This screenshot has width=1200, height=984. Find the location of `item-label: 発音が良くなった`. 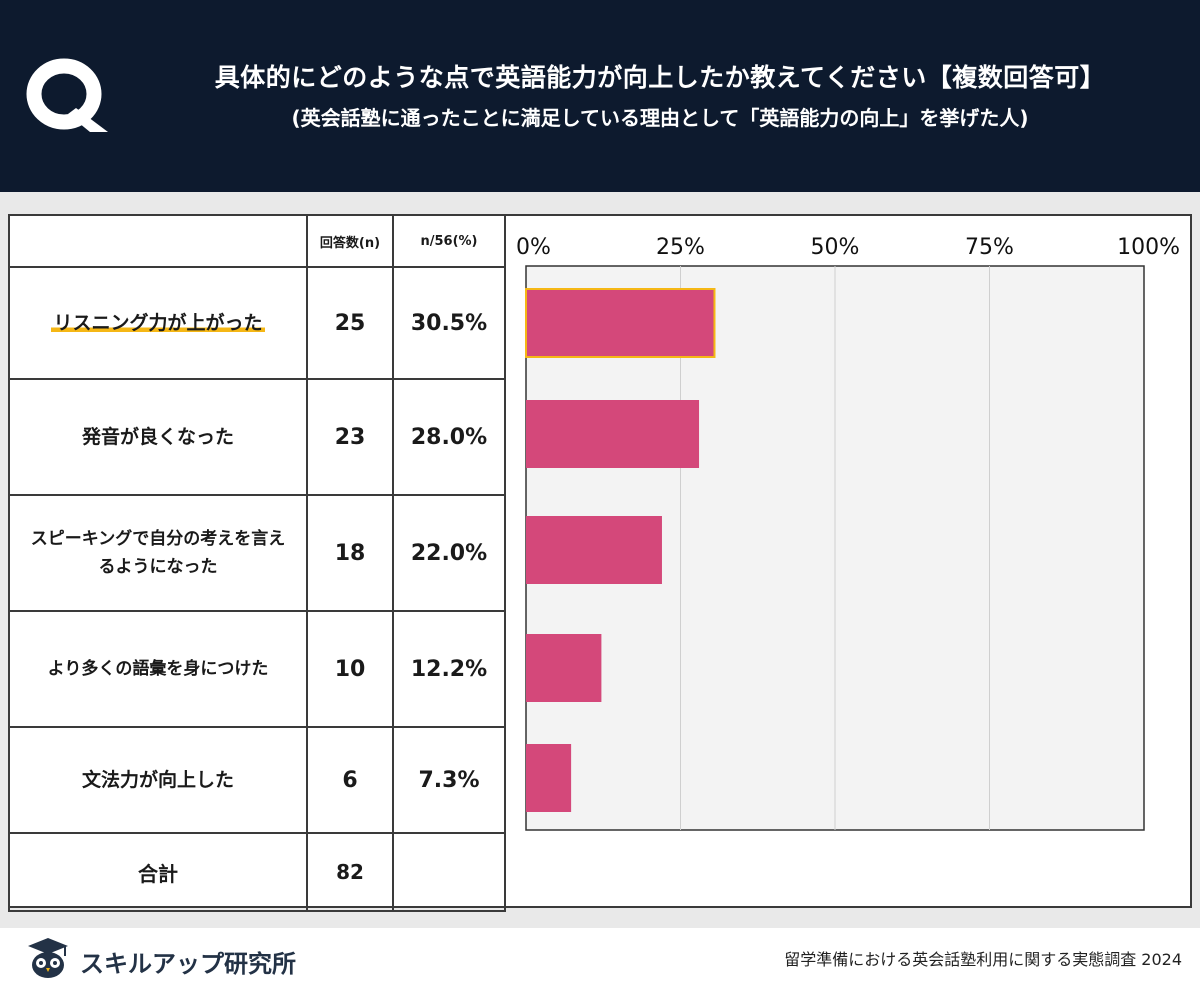

item-label: 発音が良くなった is located at coordinates (158, 437).